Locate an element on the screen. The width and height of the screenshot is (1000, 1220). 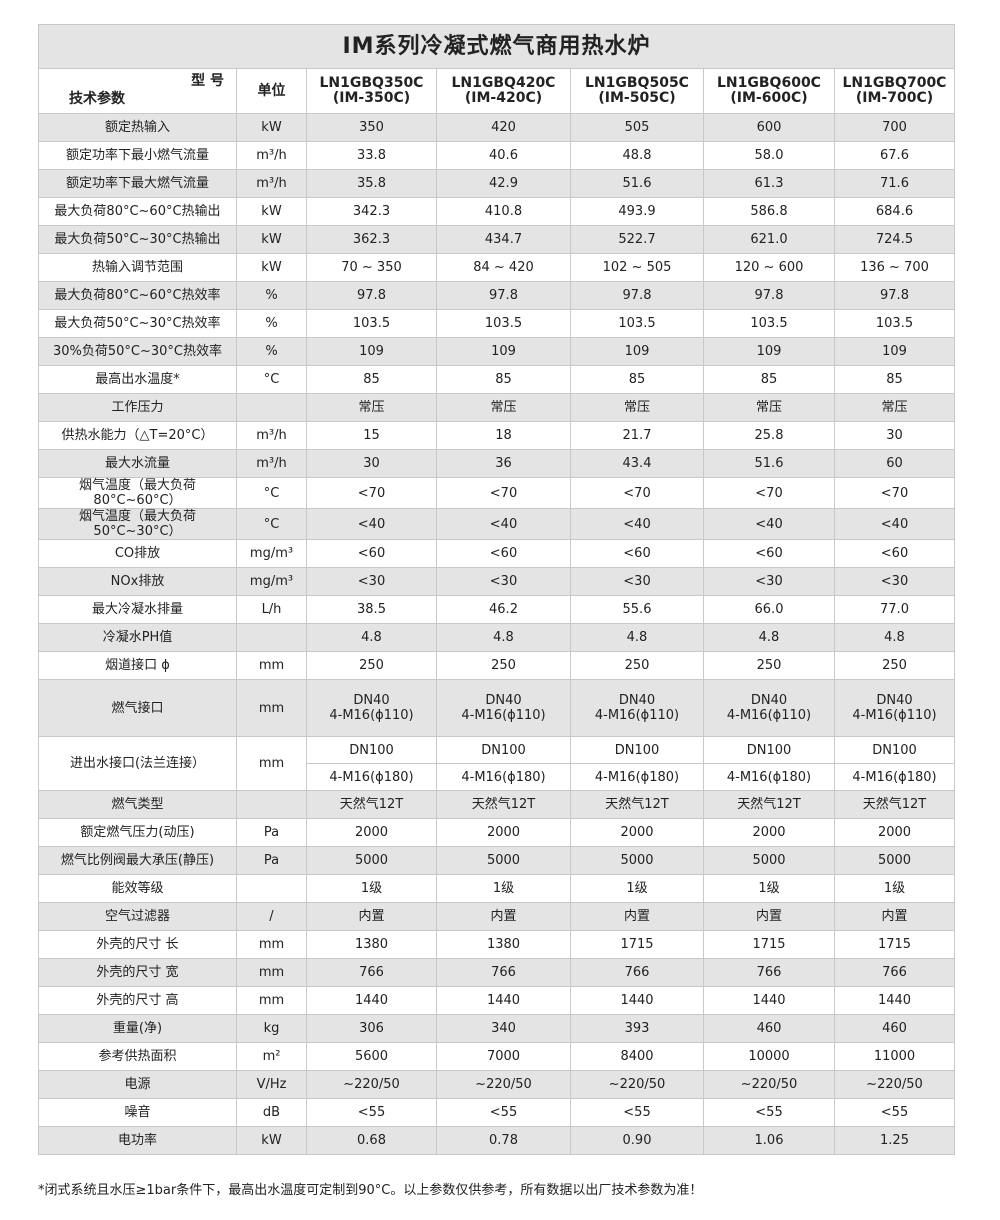
model-name-line: LN1GBQ700C is located at coordinates (894, 83).